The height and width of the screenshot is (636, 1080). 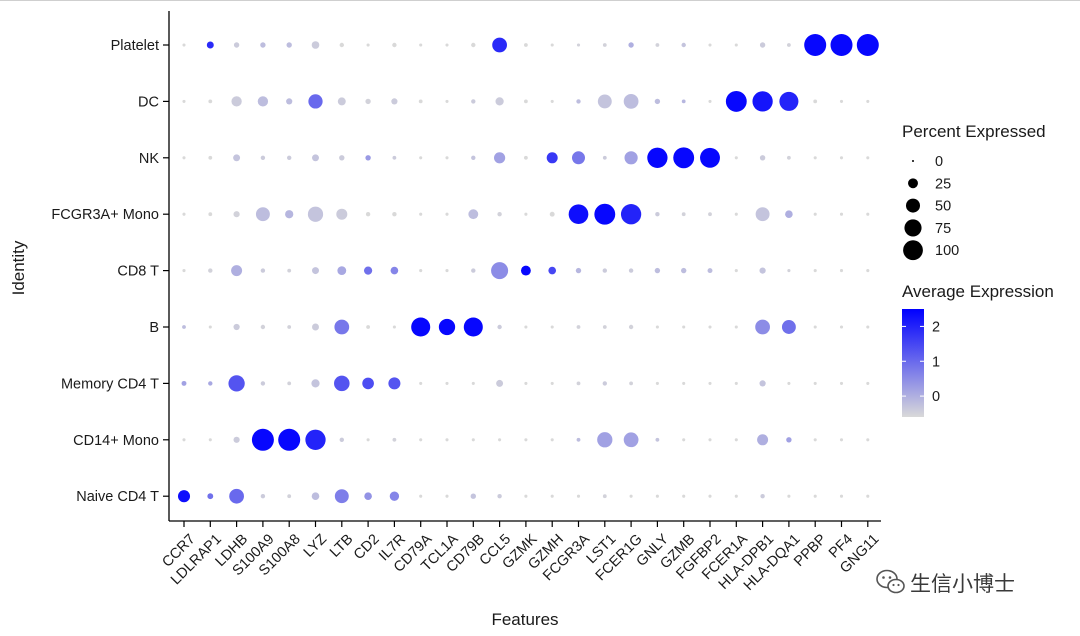 What do you see at coordinates (710, 45) in the screenshot?
I see `dot-platelet-fgfbp2` at bounding box center [710, 45].